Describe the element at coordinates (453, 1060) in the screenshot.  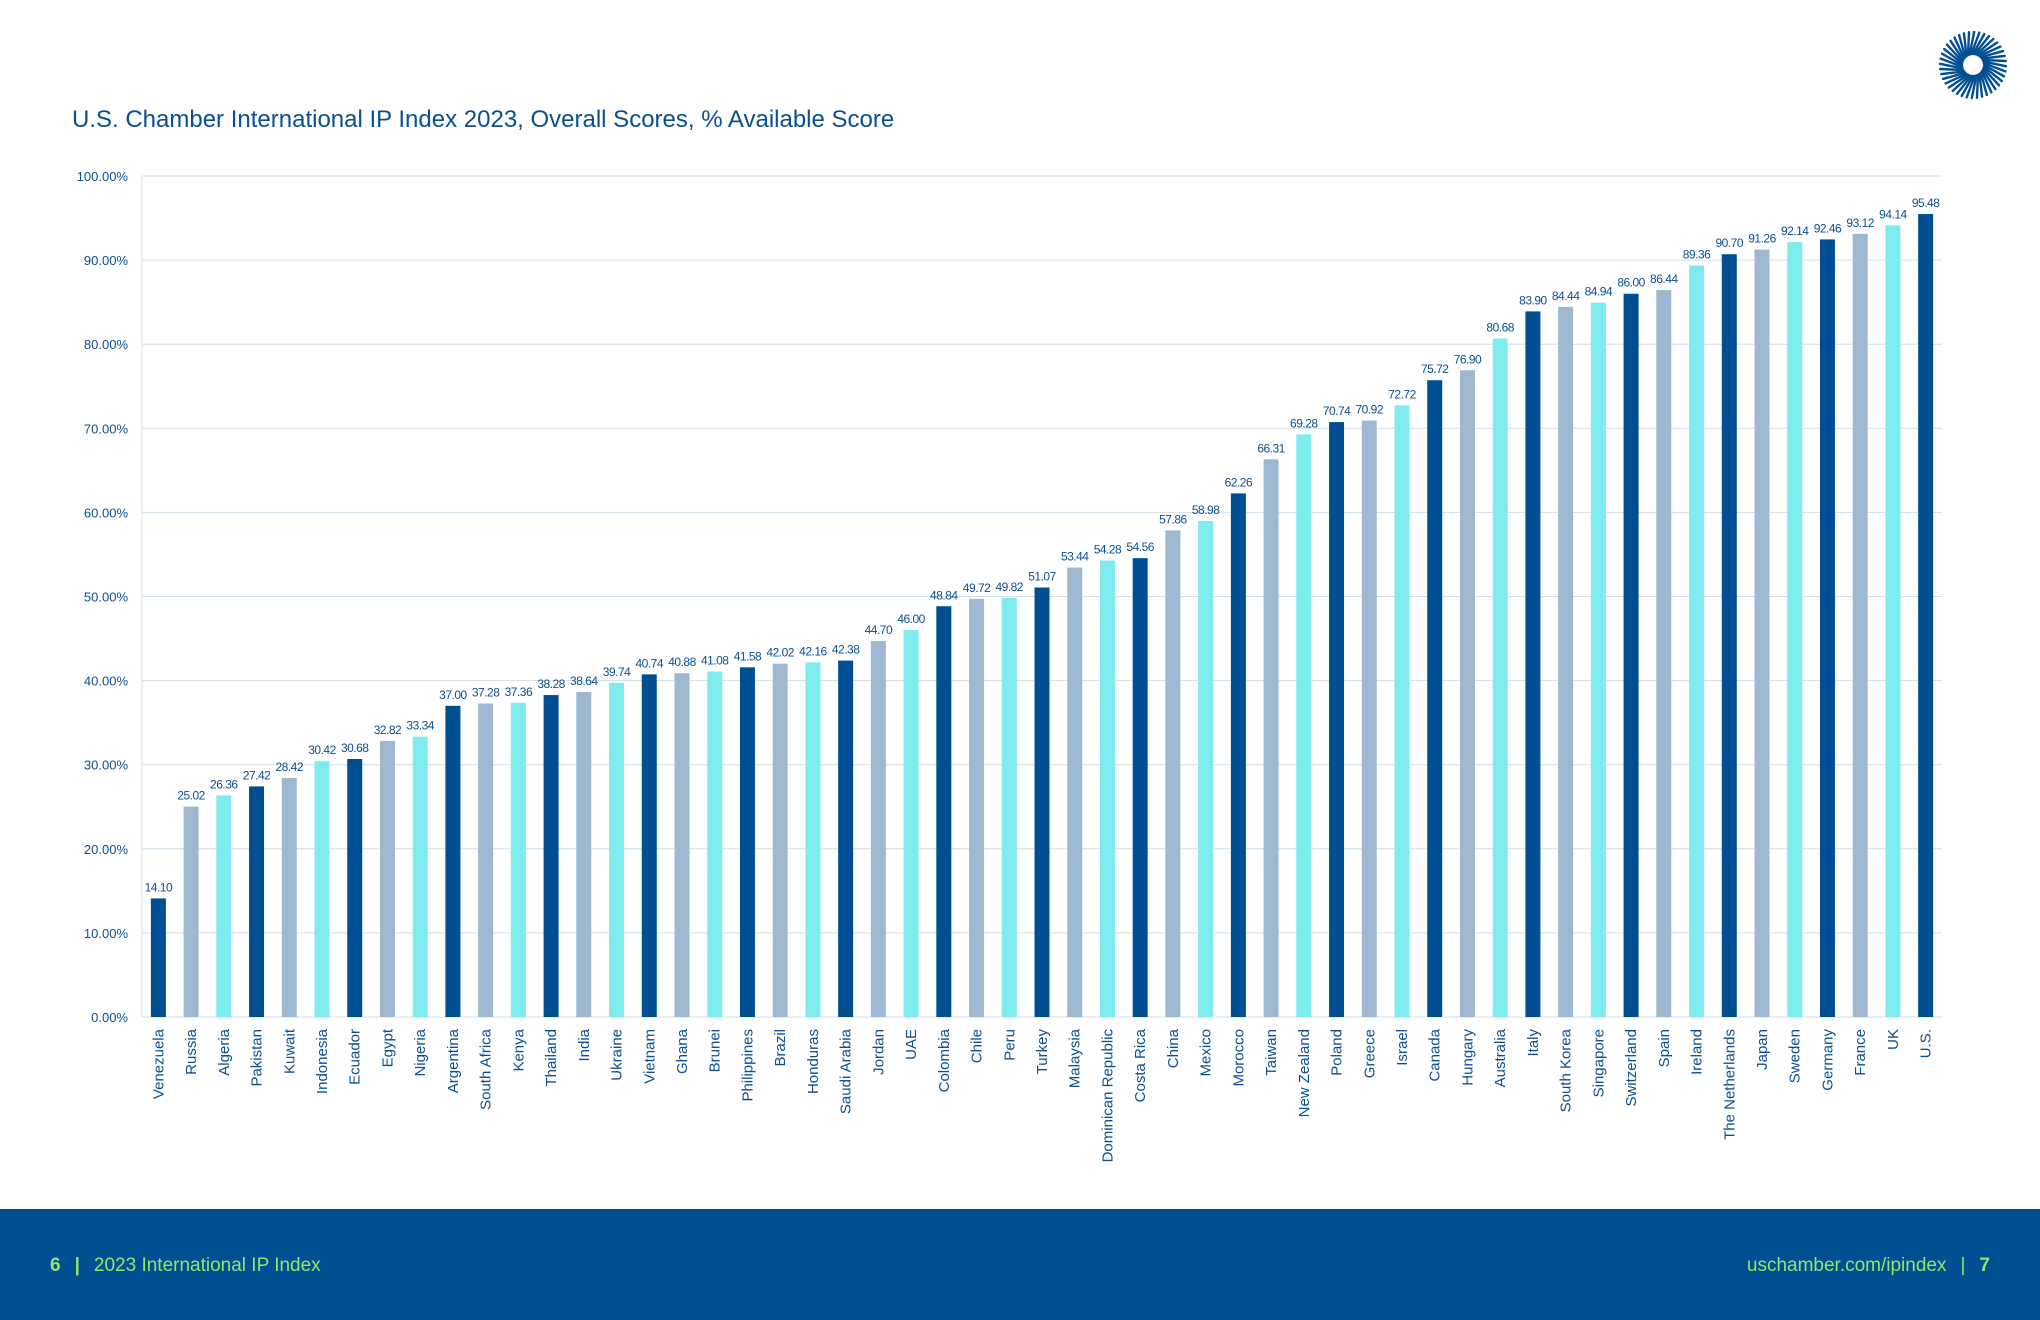
I see `x-tick-label: Argentina` at that location.